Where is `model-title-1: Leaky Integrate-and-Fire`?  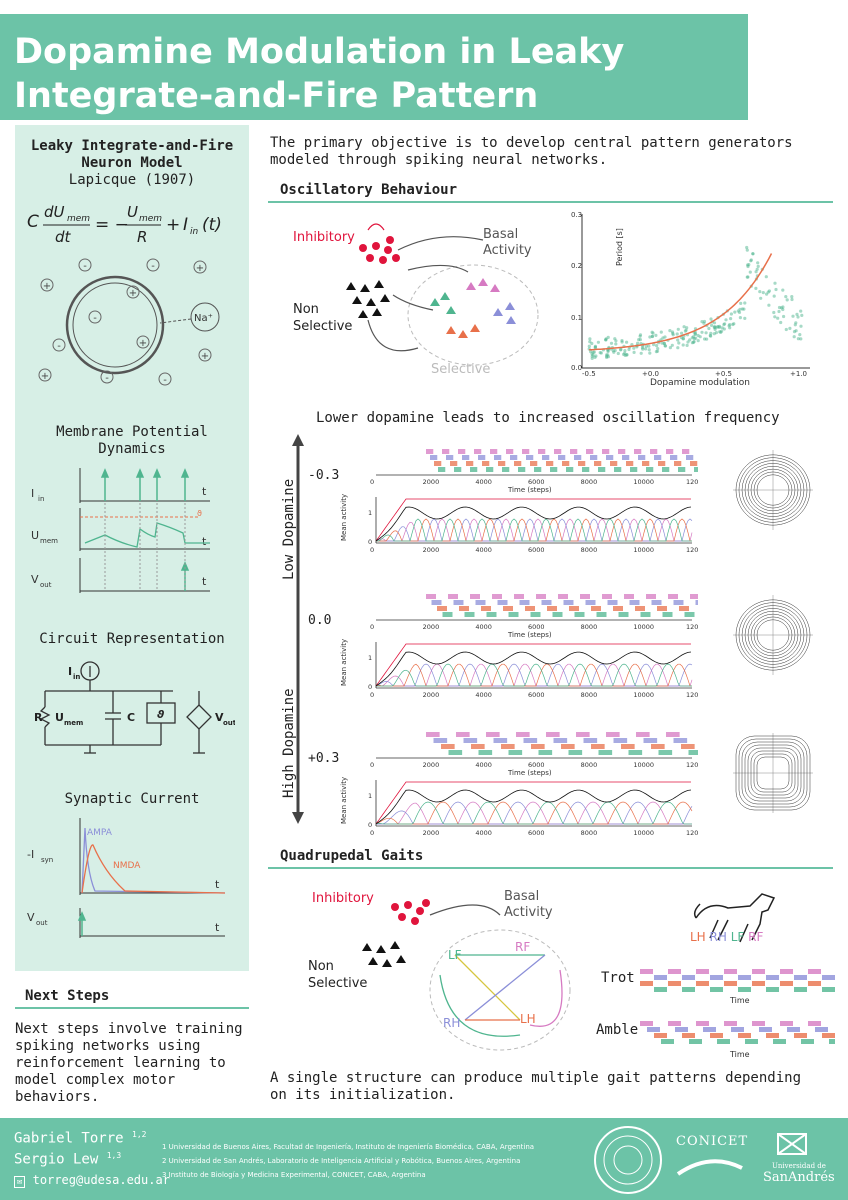 model-title-1: Leaky Integrate-and-Fire is located at coordinates (132, 146).